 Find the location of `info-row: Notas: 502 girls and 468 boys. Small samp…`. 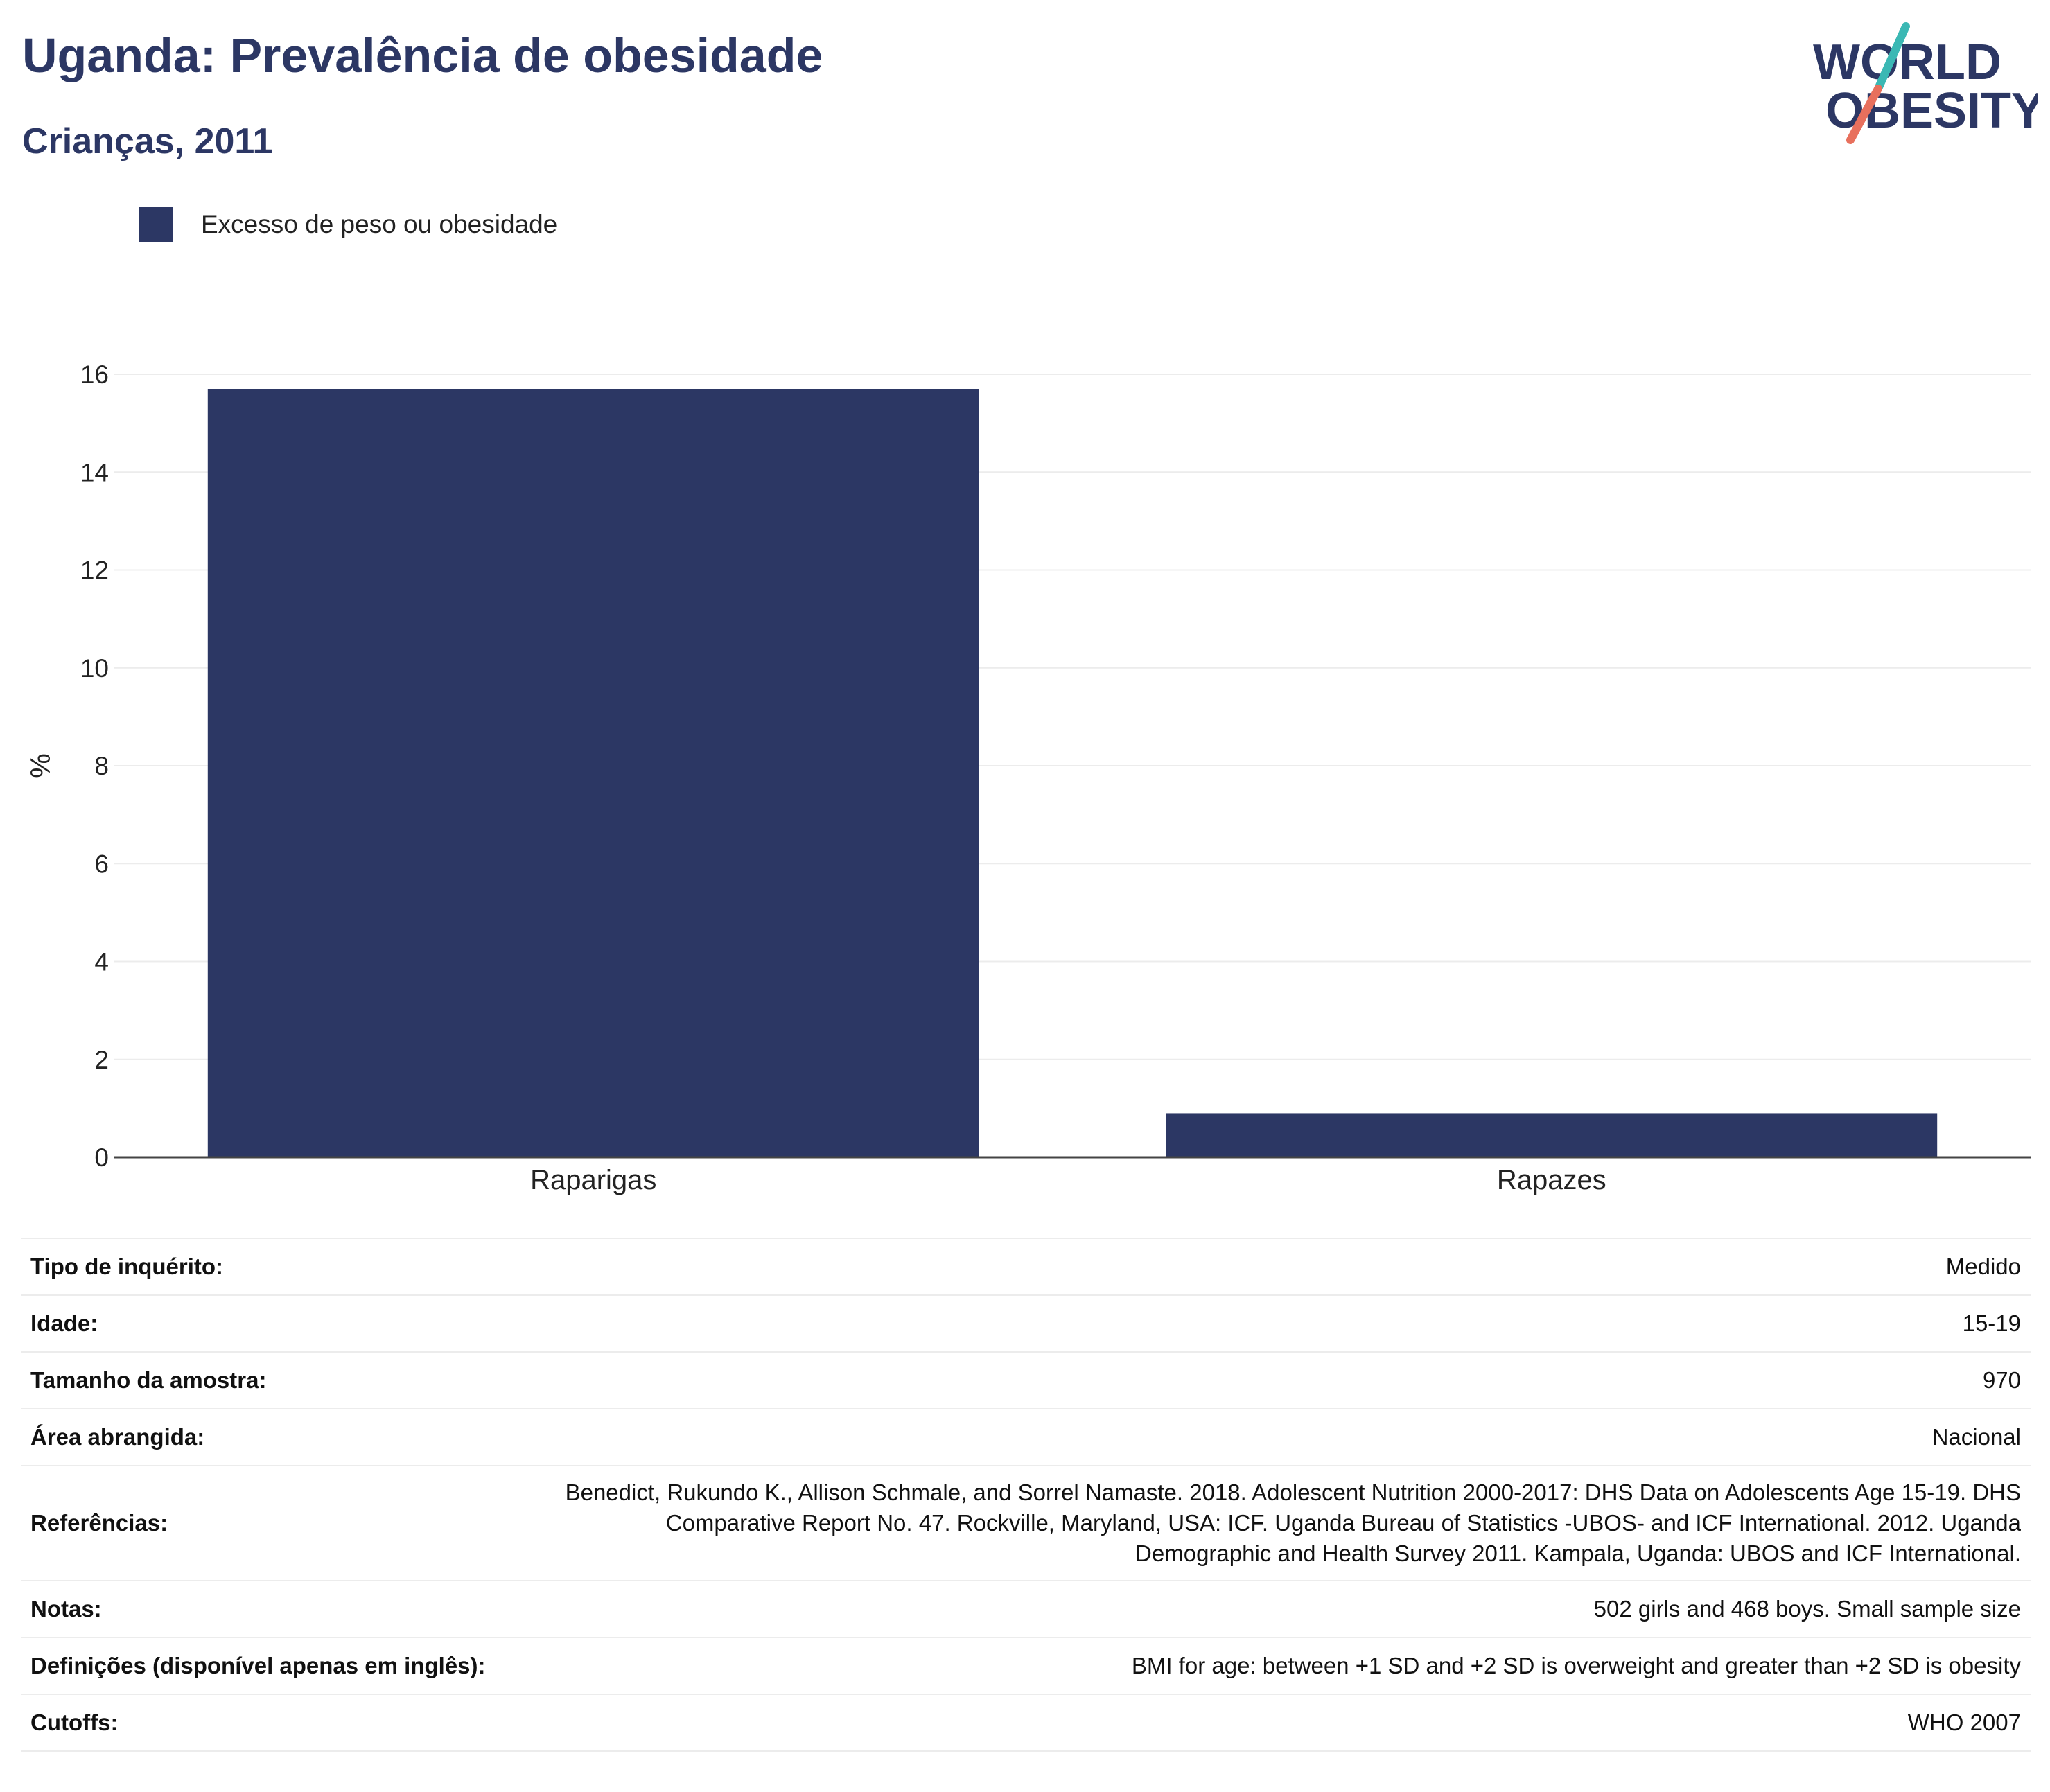

info-row: Notas: 502 girls and 468 boys. Small samp… is located at coordinates (1026, 1608).